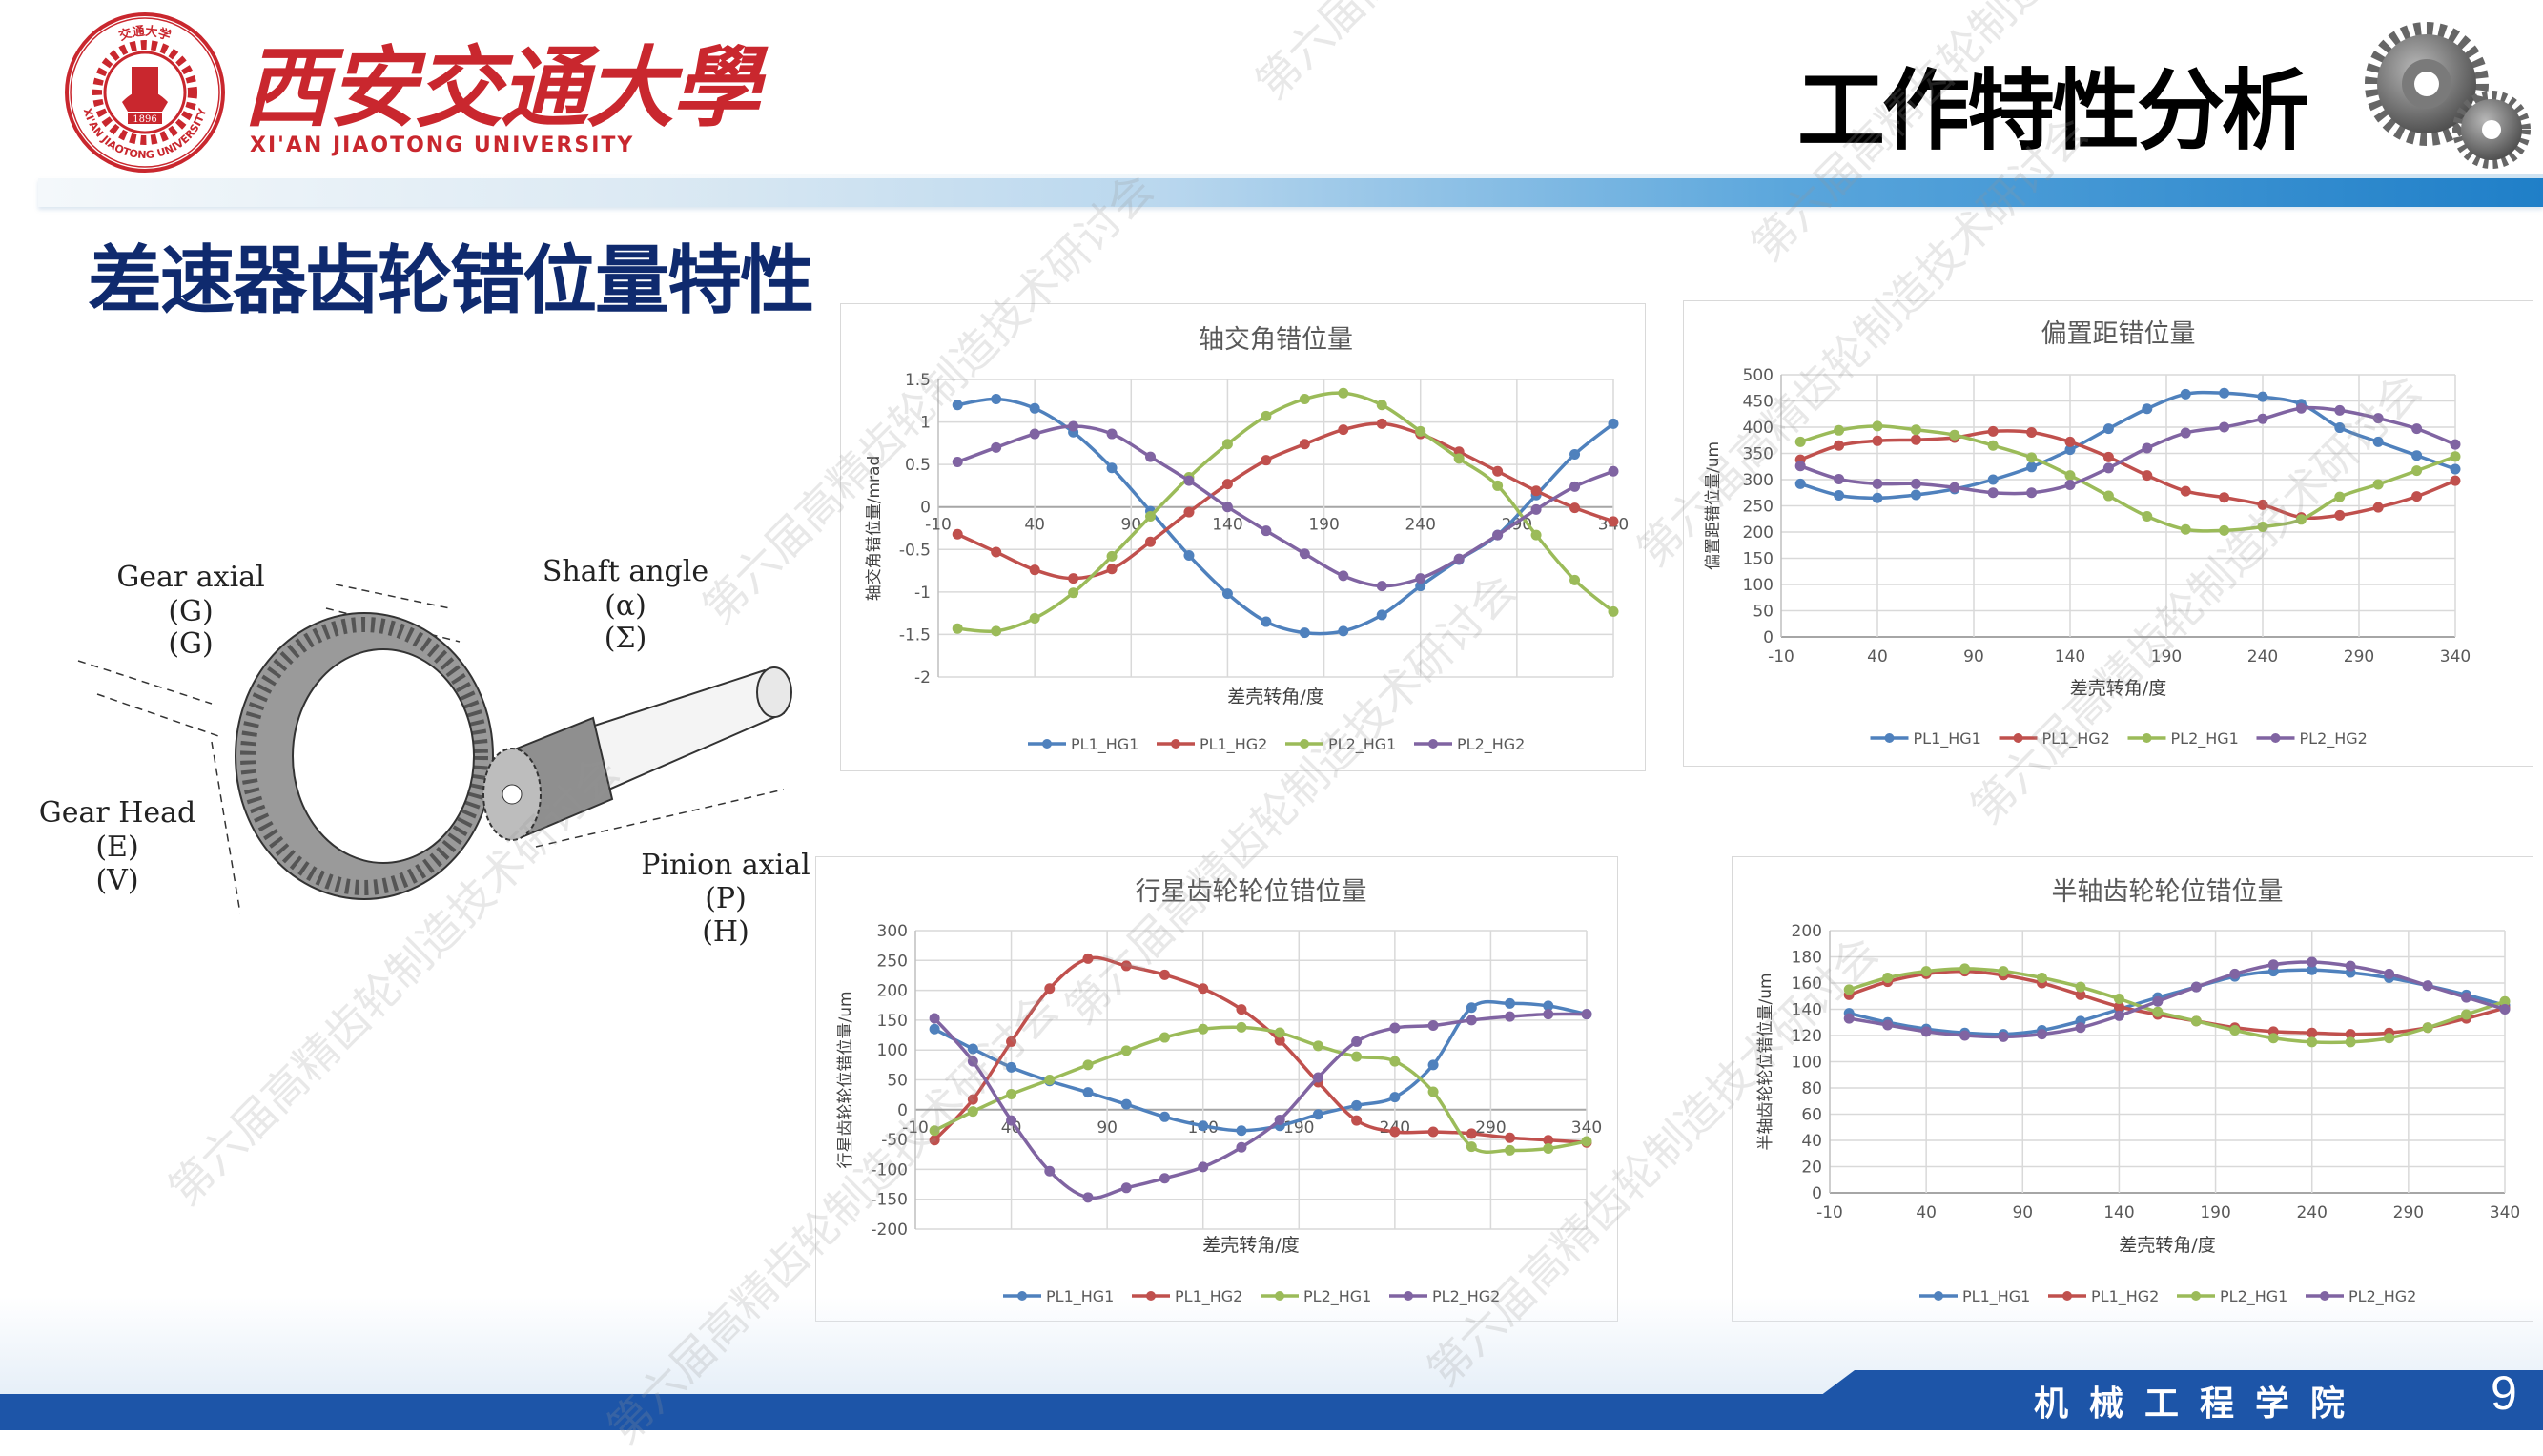 This screenshot has width=2543, height=1456. I want to click on series-line-pl2-hg2, so click(1260, 1106).